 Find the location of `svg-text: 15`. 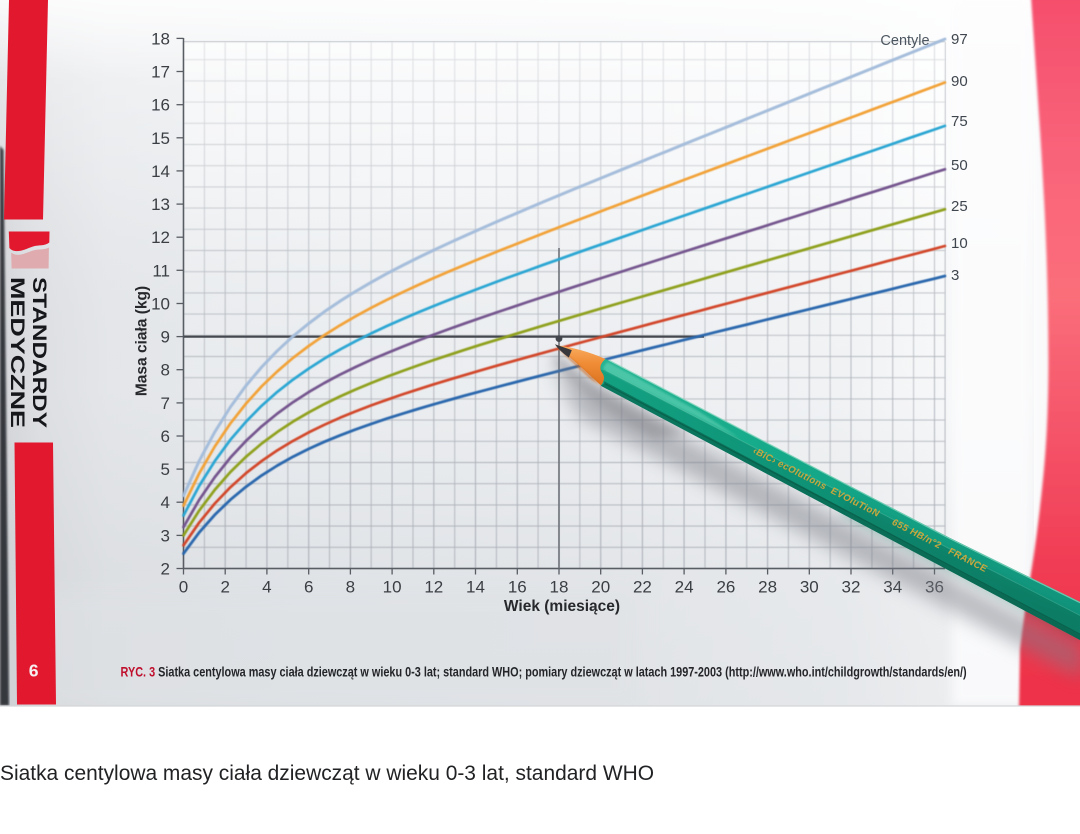

svg-text: 15 is located at coordinates (160, 138).